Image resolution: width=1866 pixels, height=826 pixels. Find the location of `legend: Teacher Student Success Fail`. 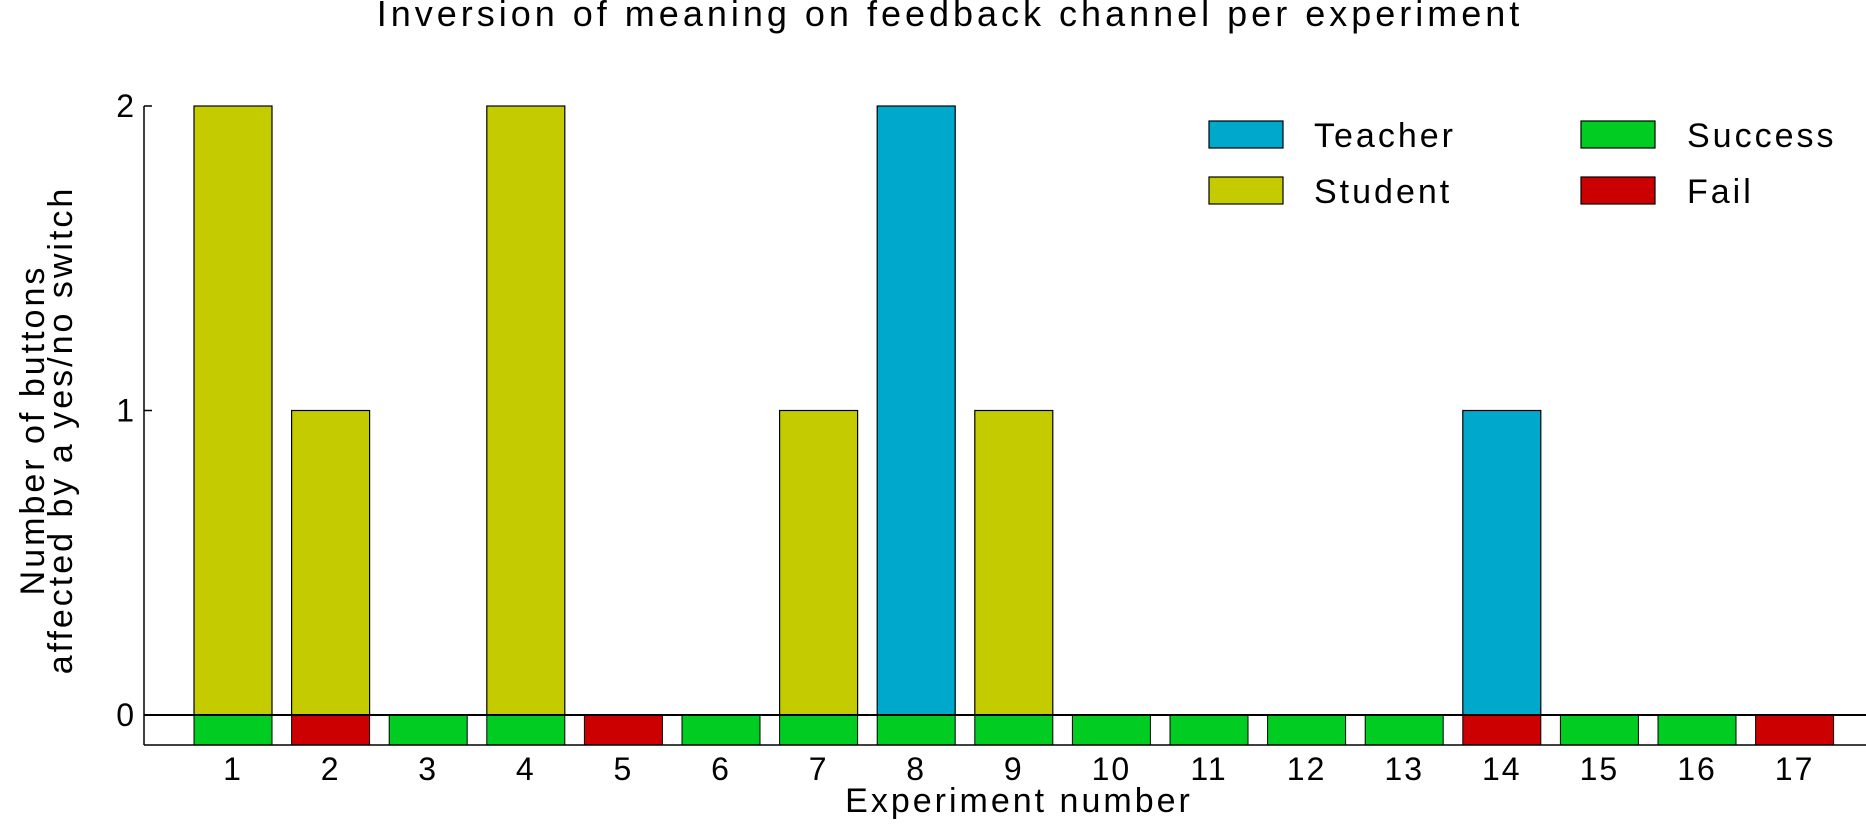

legend: Teacher Student Success Fail is located at coordinates (1522, 164).